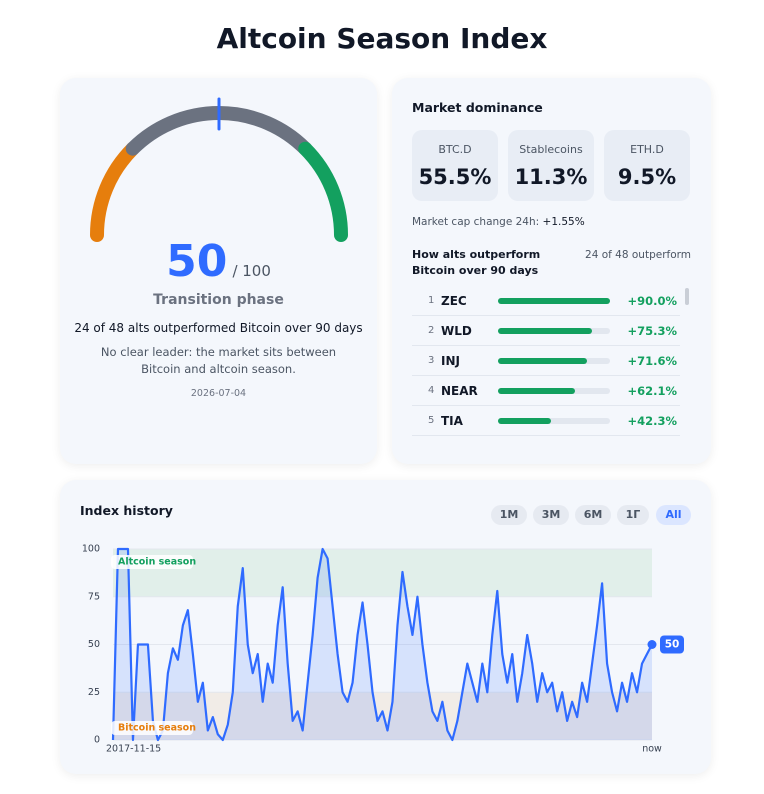 The width and height of the screenshot is (764, 794). I want to click on rank: 1, so click(431, 300).